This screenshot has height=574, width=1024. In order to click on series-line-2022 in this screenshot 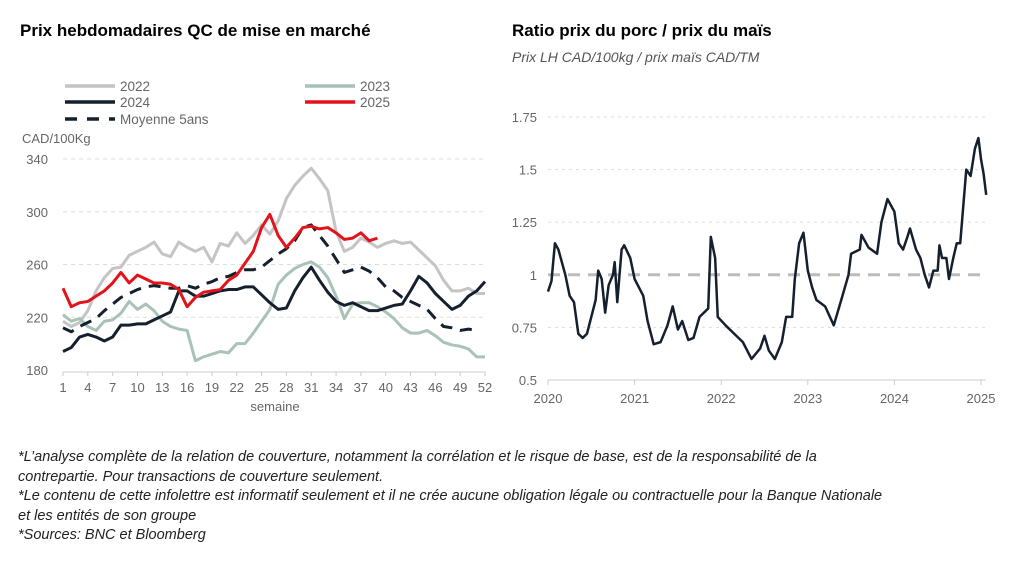, I will do `click(273, 247)`.